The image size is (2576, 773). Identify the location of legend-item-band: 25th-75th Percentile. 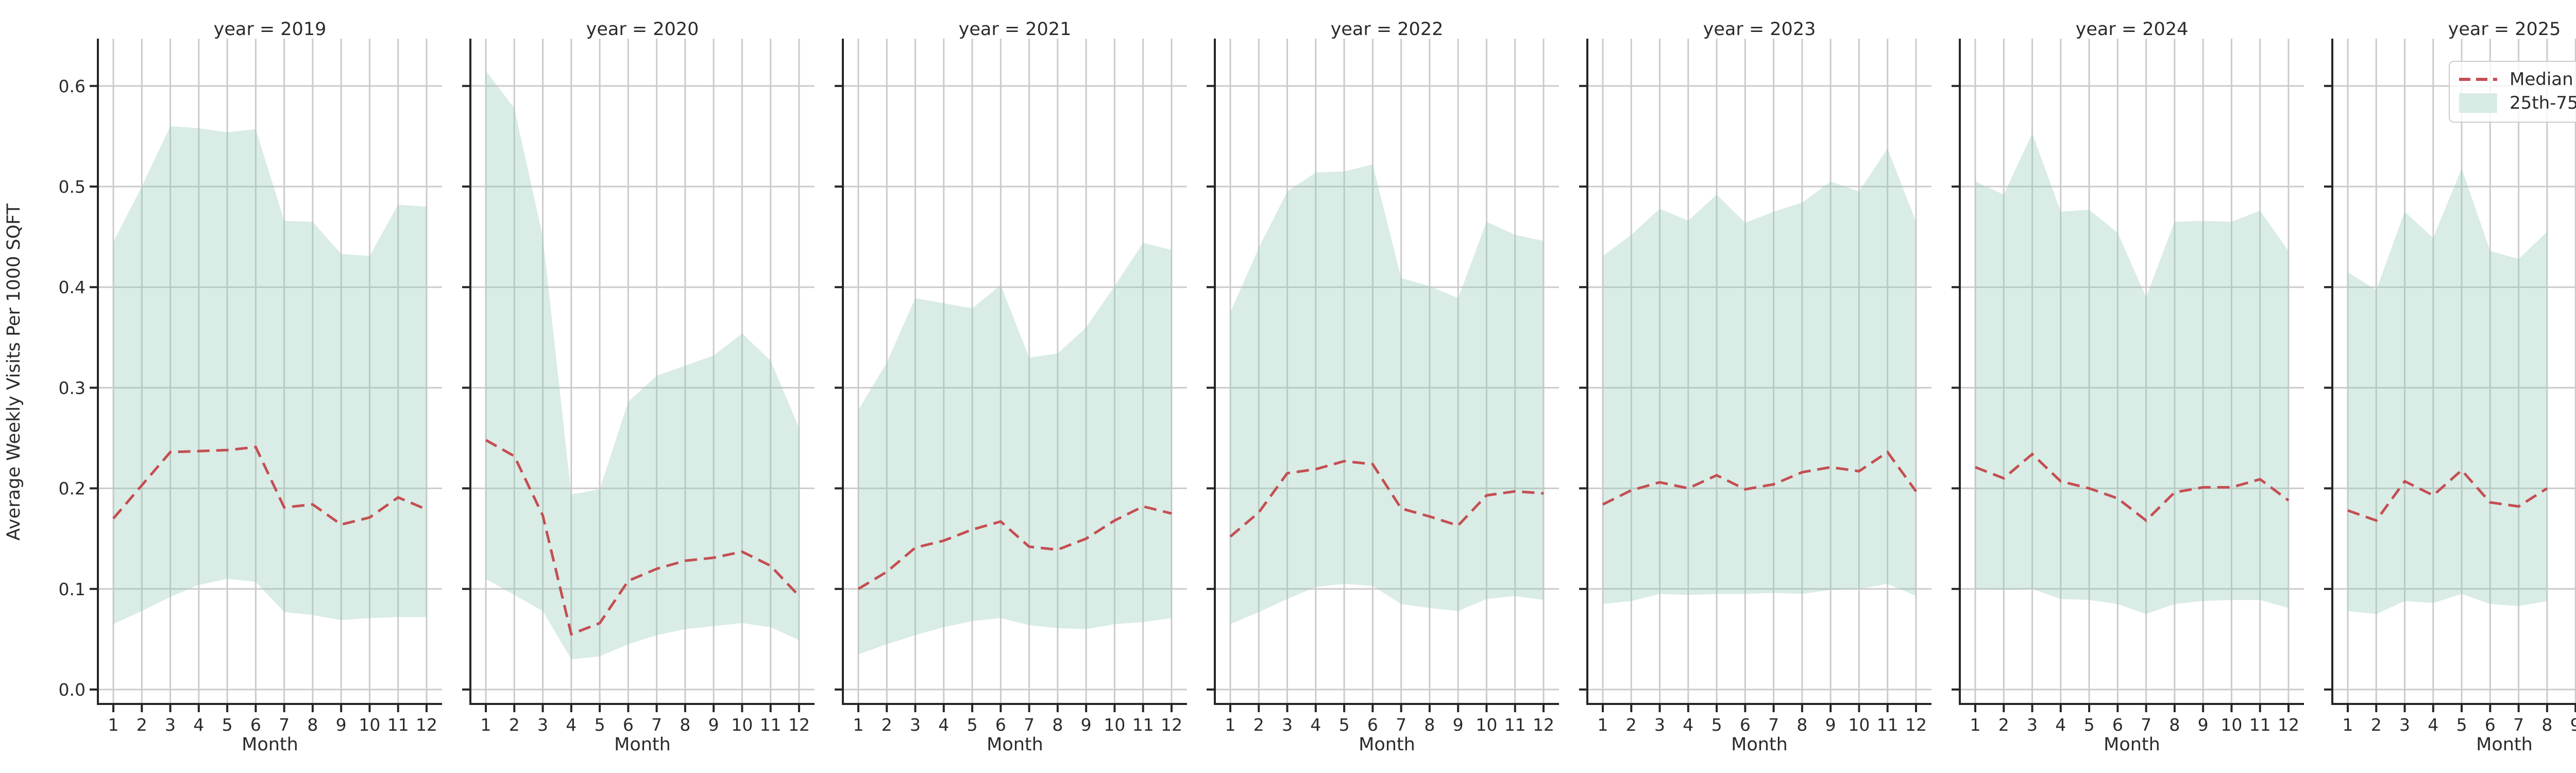
(2517, 103).